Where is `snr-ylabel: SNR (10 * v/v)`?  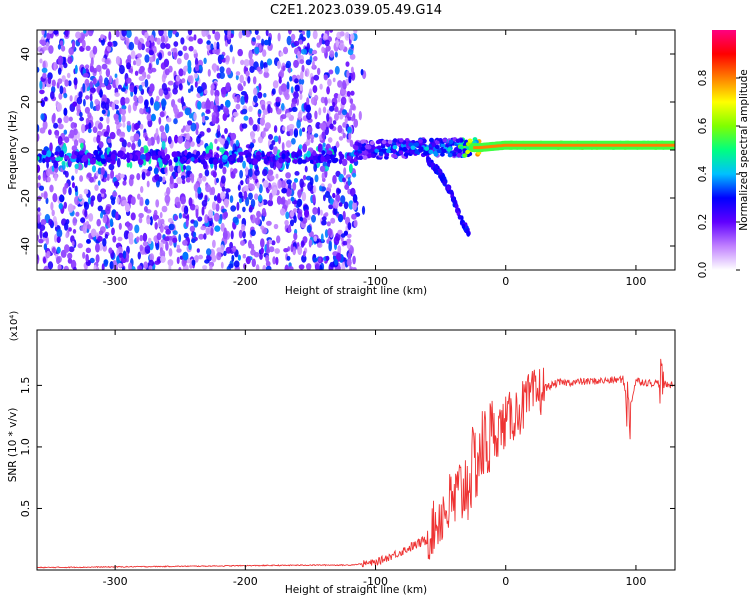
snr-ylabel: SNR (10 * v/v) is located at coordinates (13, 445).